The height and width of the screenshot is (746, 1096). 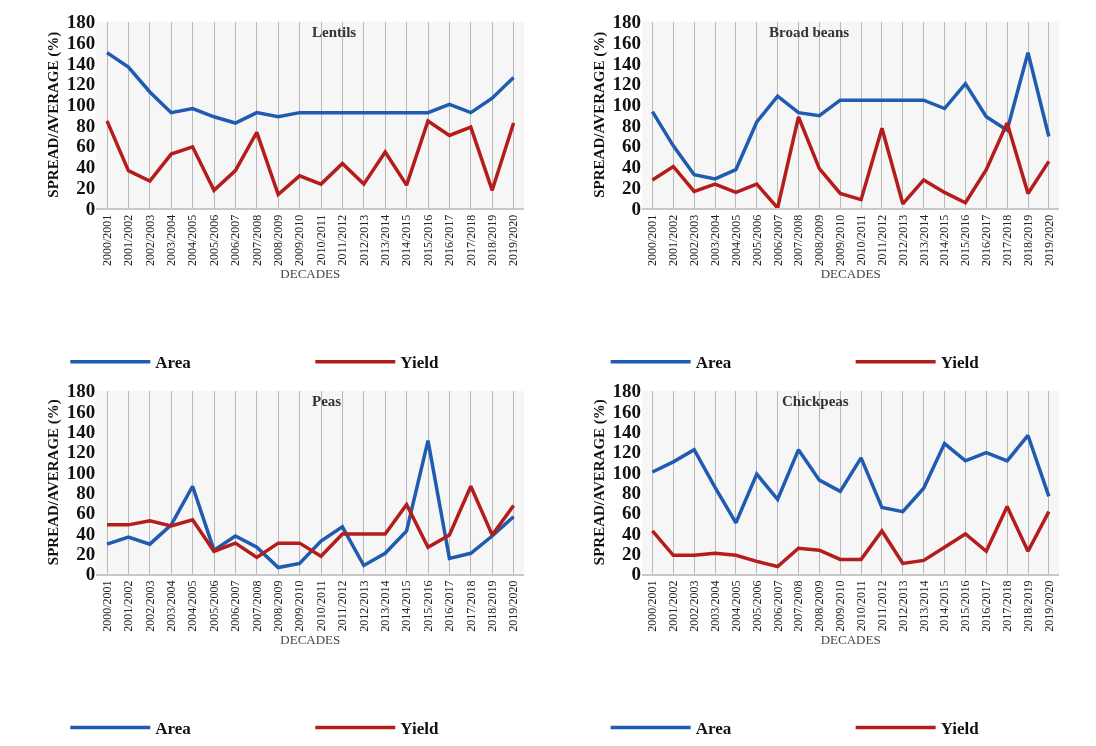 What do you see at coordinates (815, 401) in the screenshot?
I see `chart-title: Chickpeas` at bounding box center [815, 401].